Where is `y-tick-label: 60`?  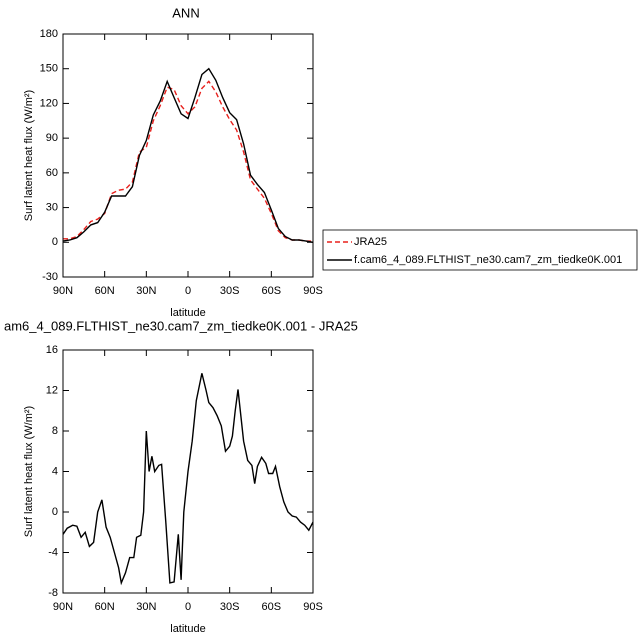 y-tick-label: 60 is located at coordinates (52, 173).